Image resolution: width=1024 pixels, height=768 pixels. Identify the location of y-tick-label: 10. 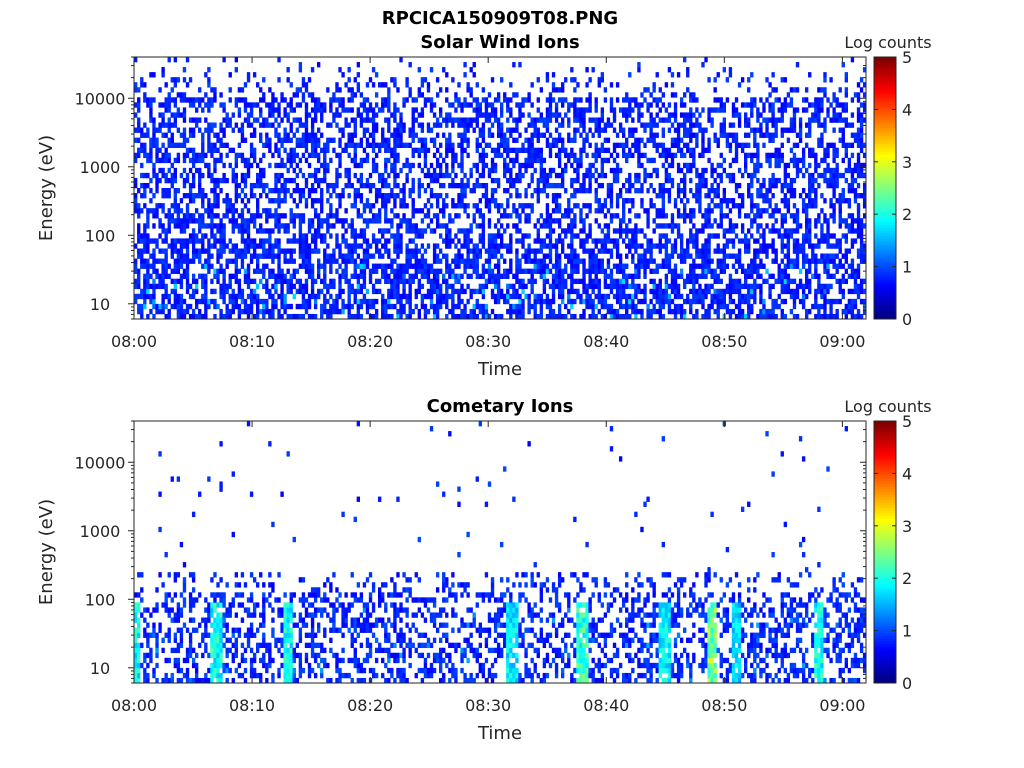
(100, 304).